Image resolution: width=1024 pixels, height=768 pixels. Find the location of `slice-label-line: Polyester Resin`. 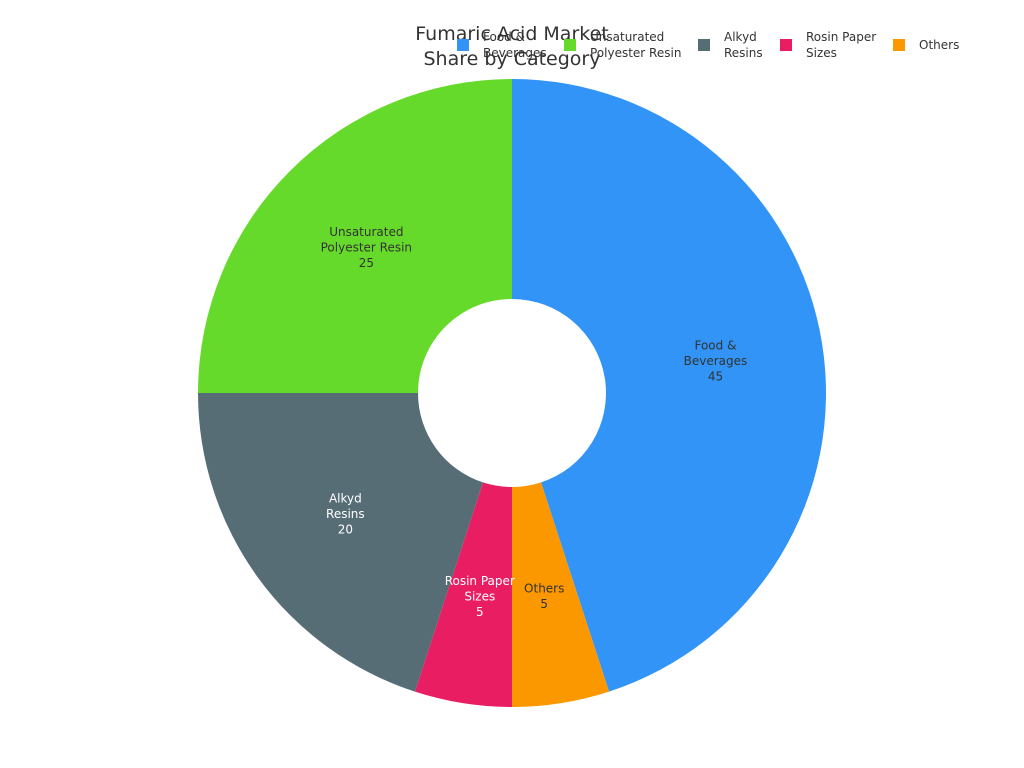

slice-label-line: Polyester Resin is located at coordinates (366, 247).